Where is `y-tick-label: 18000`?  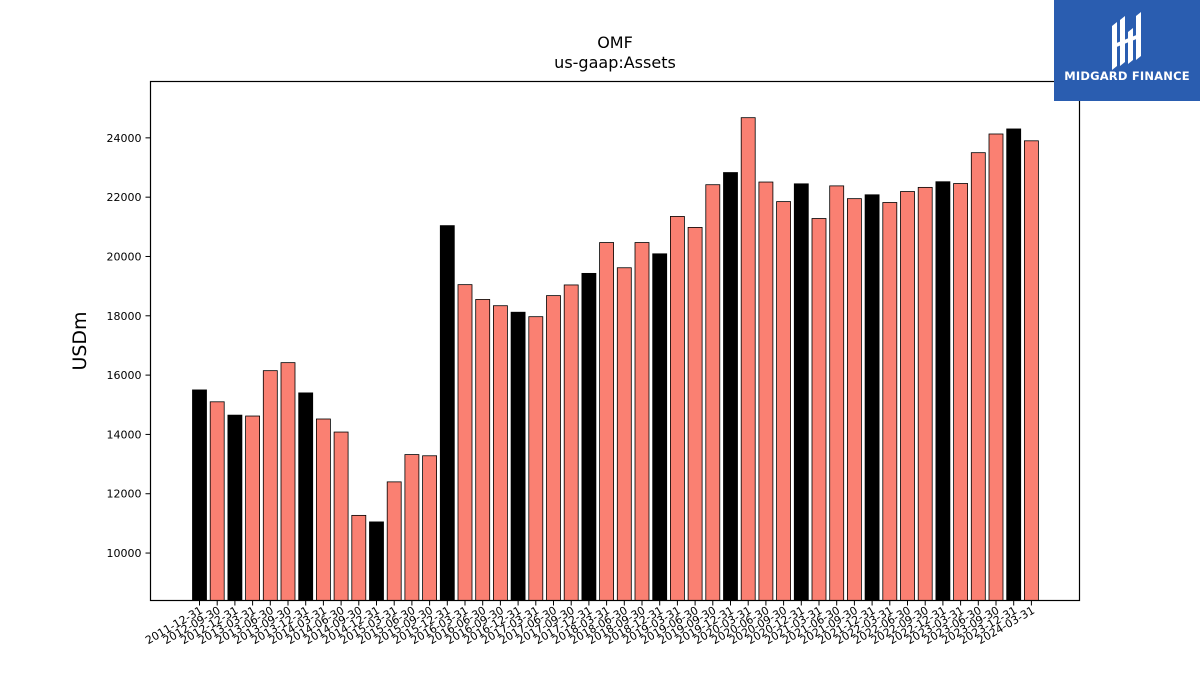 y-tick-label: 18000 is located at coordinates (124, 316).